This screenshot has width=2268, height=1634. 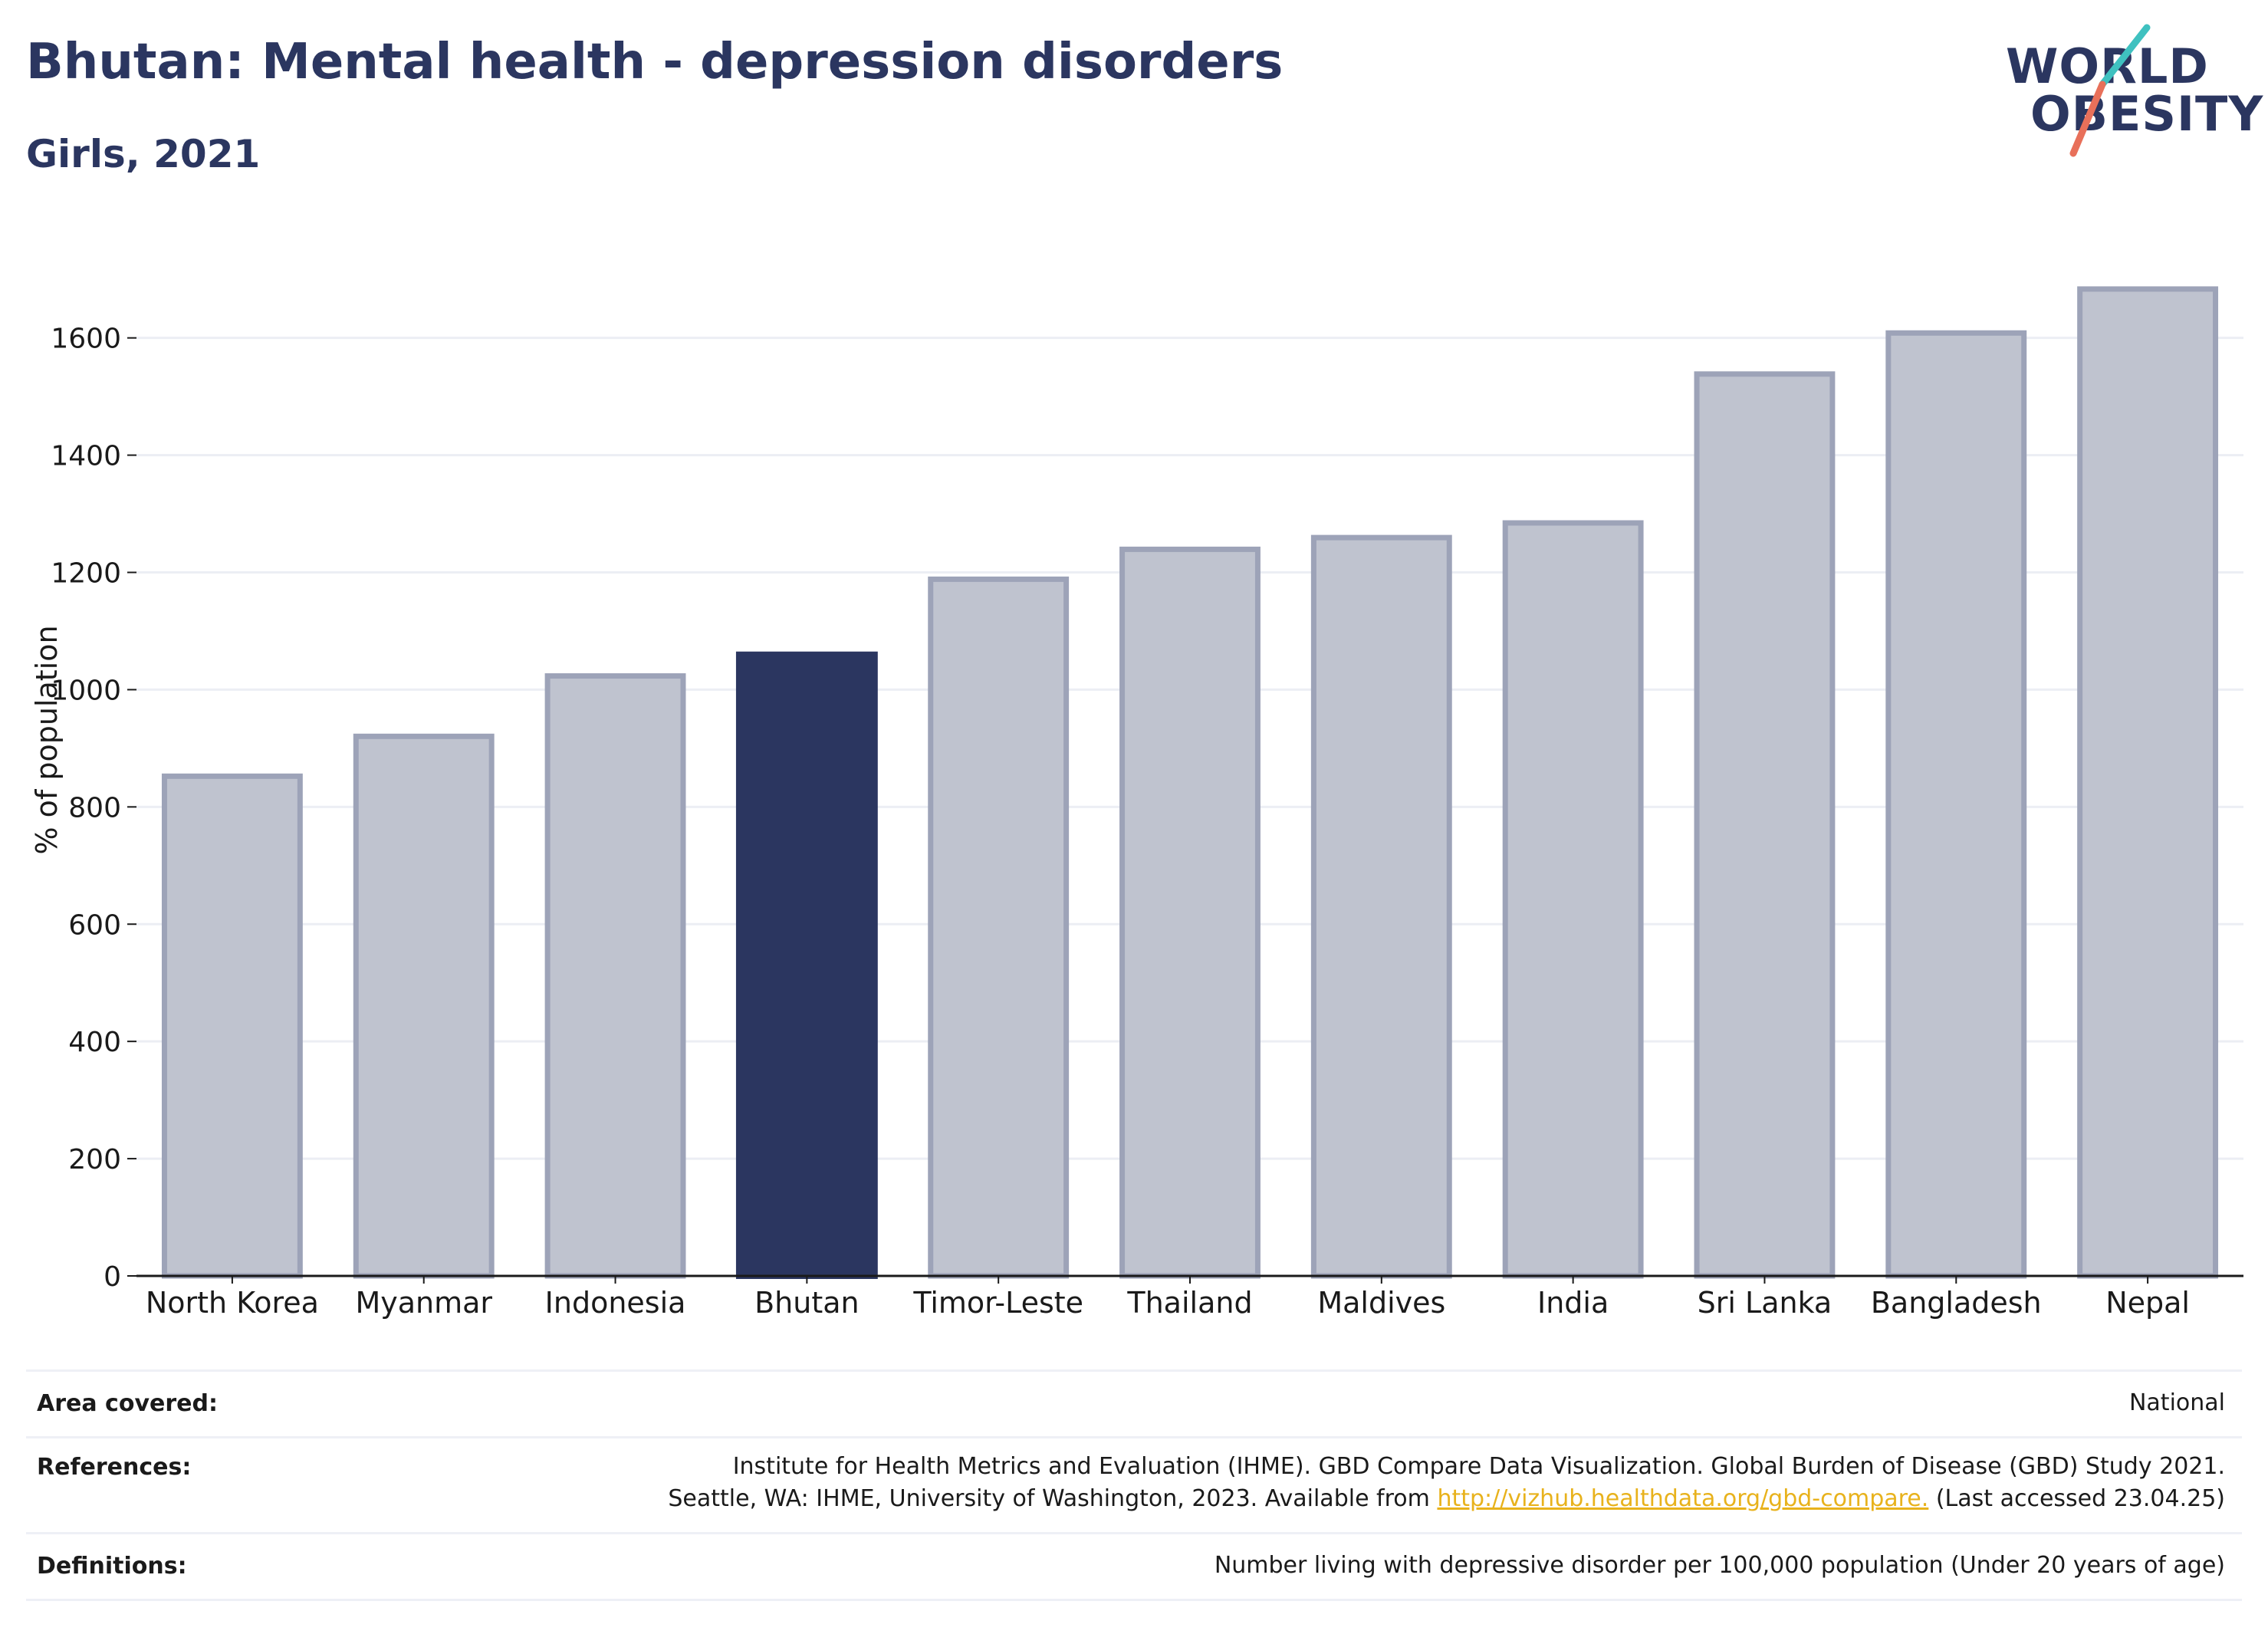 What do you see at coordinates (1765, 825) in the screenshot?
I see `bar-sri-lanka` at bounding box center [1765, 825].